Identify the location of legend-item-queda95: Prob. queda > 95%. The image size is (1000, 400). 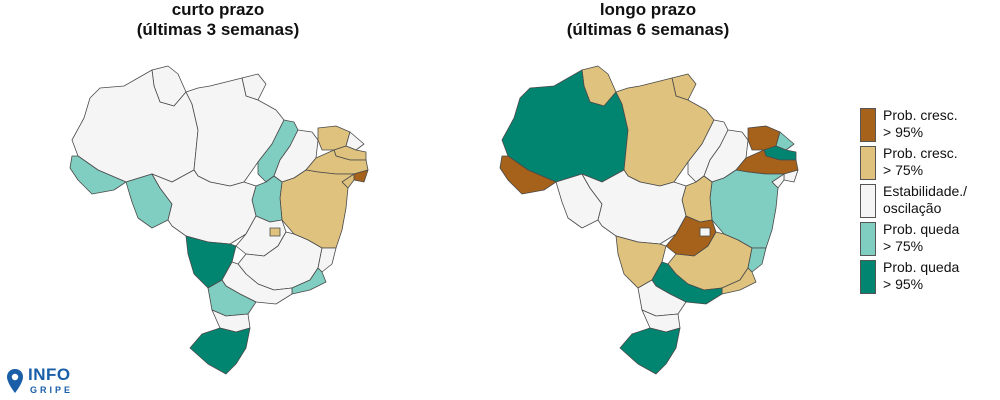
(929, 277).